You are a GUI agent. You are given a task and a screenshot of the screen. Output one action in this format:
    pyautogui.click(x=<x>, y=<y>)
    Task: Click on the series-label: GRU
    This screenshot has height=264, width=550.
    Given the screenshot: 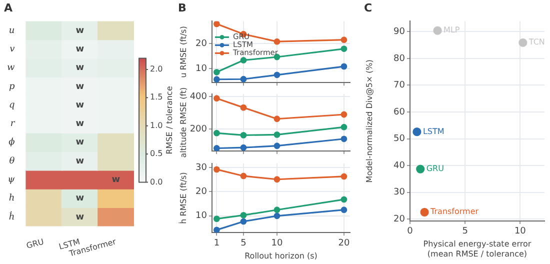 What is the action you would take?
    pyautogui.click(x=435, y=169)
    